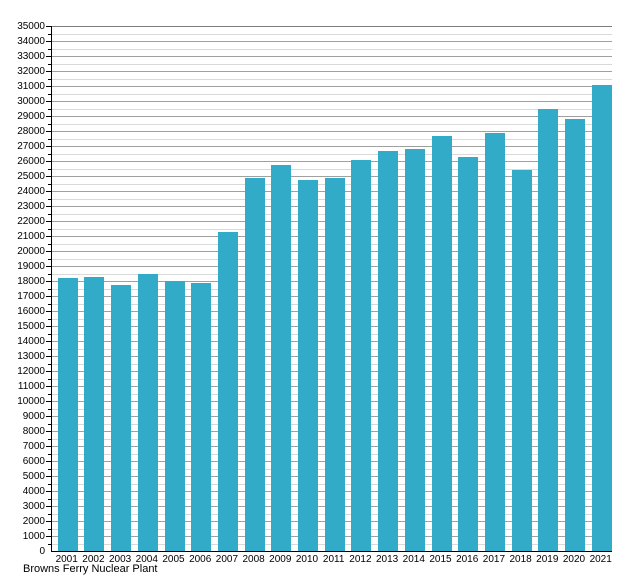 The width and height of the screenshot is (630, 580). What do you see at coordinates (33, 416) in the screenshot?
I see `y-axis-label-9000: 9000` at bounding box center [33, 416].